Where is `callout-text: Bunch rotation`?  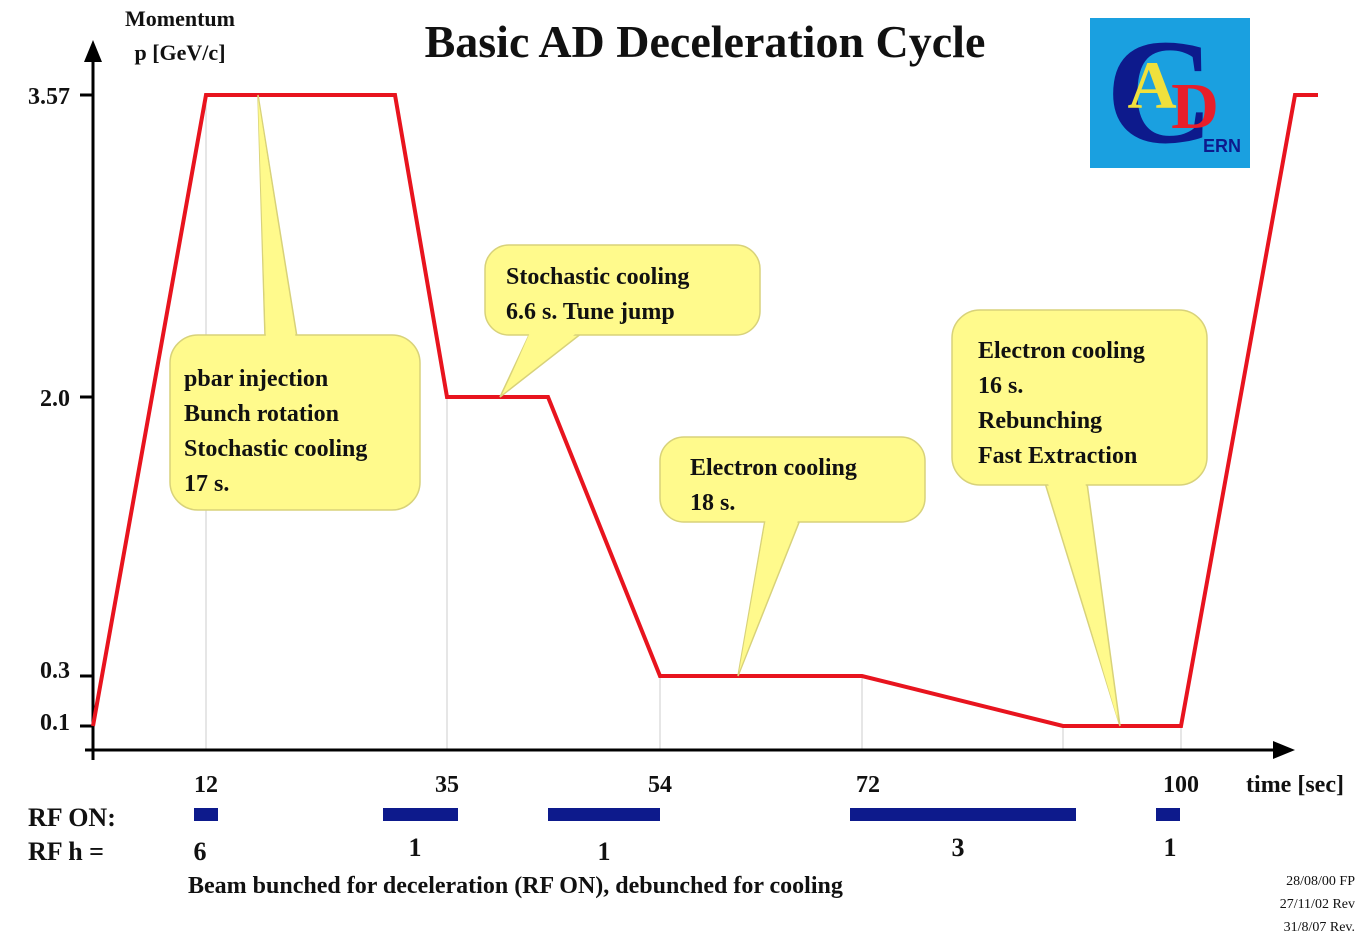
callout-text: Bunch rotation is located at coordinates (261, 414).